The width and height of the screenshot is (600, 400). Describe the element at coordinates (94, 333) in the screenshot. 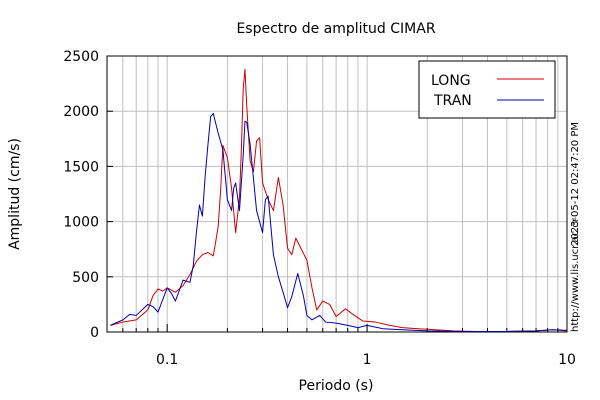

I see `y-tick-label: 0` at that location.